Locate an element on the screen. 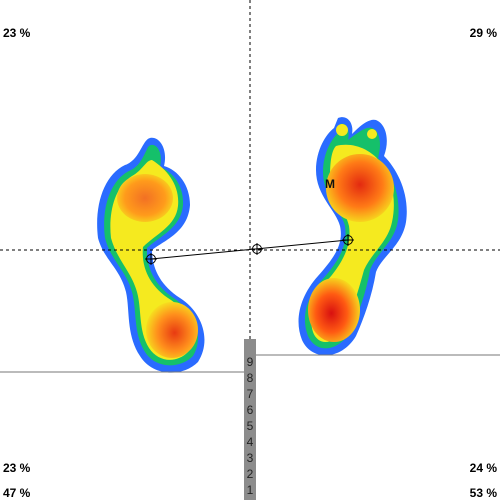 The image size is (500, 500). left-foot-pressure is located at coordinates (151, 255).